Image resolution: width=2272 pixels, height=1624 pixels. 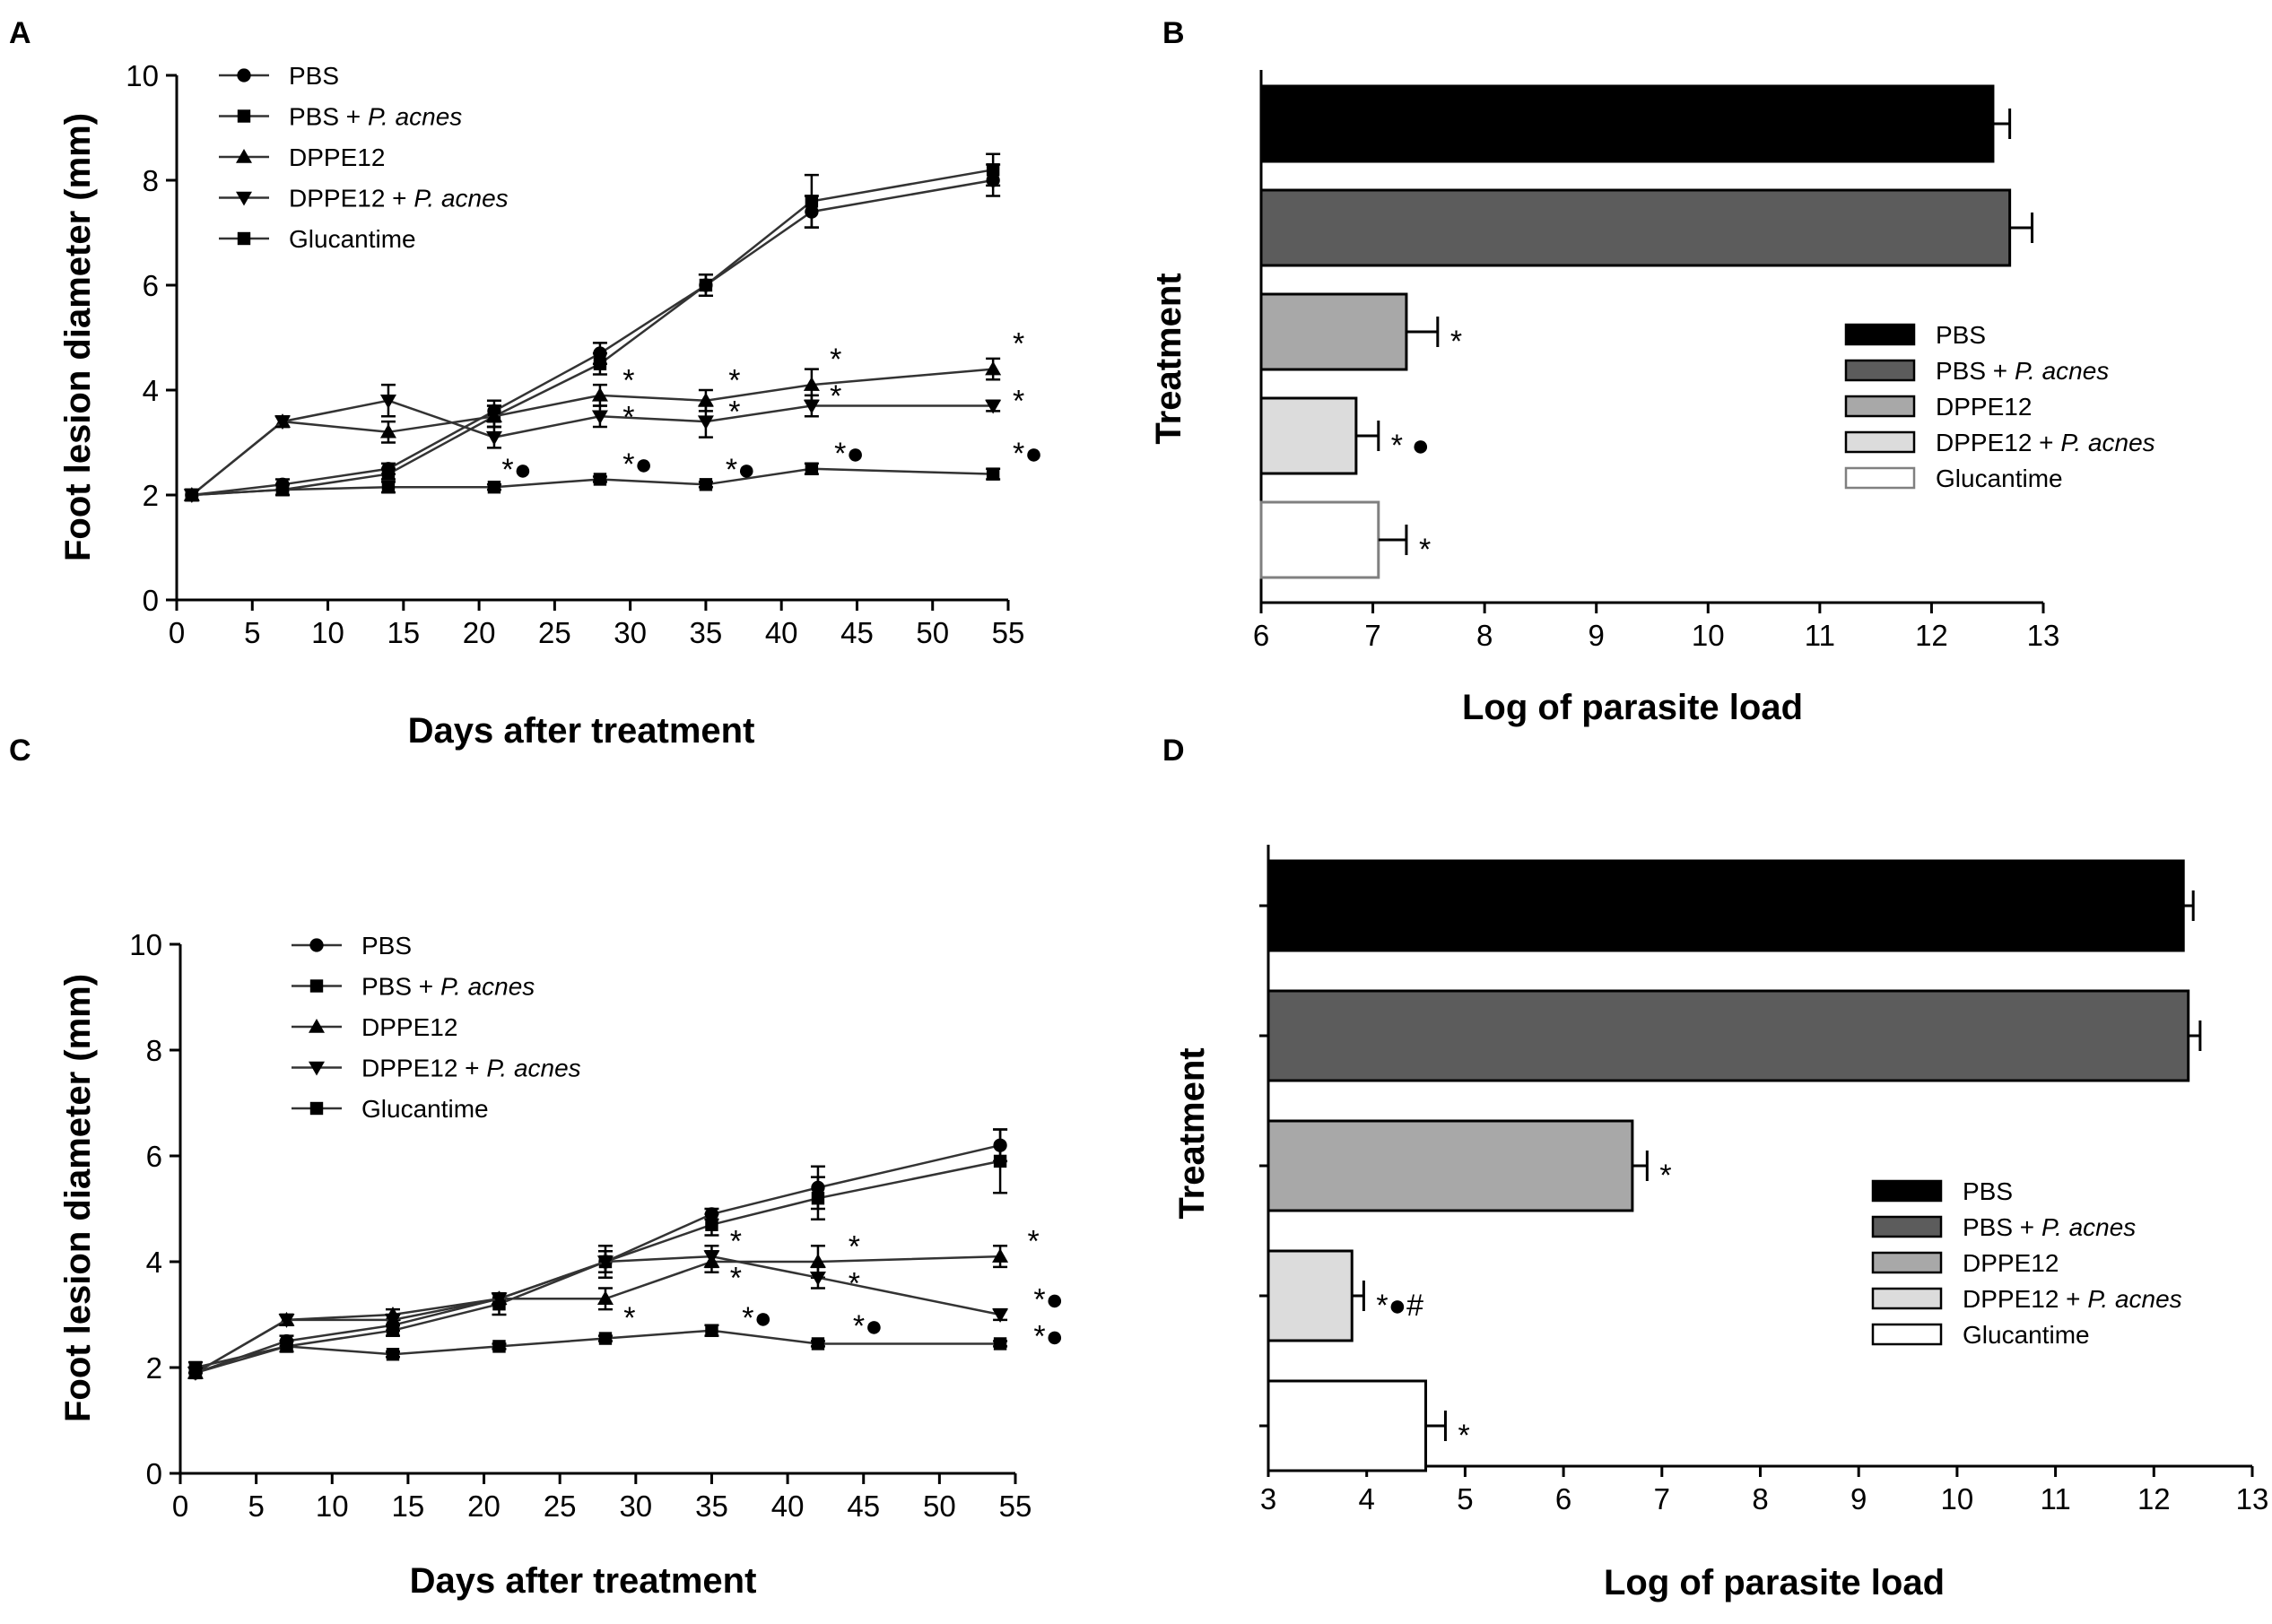 What do you see at coordinates (1774, 1582) in the screenshot?
I see `panel-d-x-axis-title: Log of parasite load` at bounding box center [1774, 1582].